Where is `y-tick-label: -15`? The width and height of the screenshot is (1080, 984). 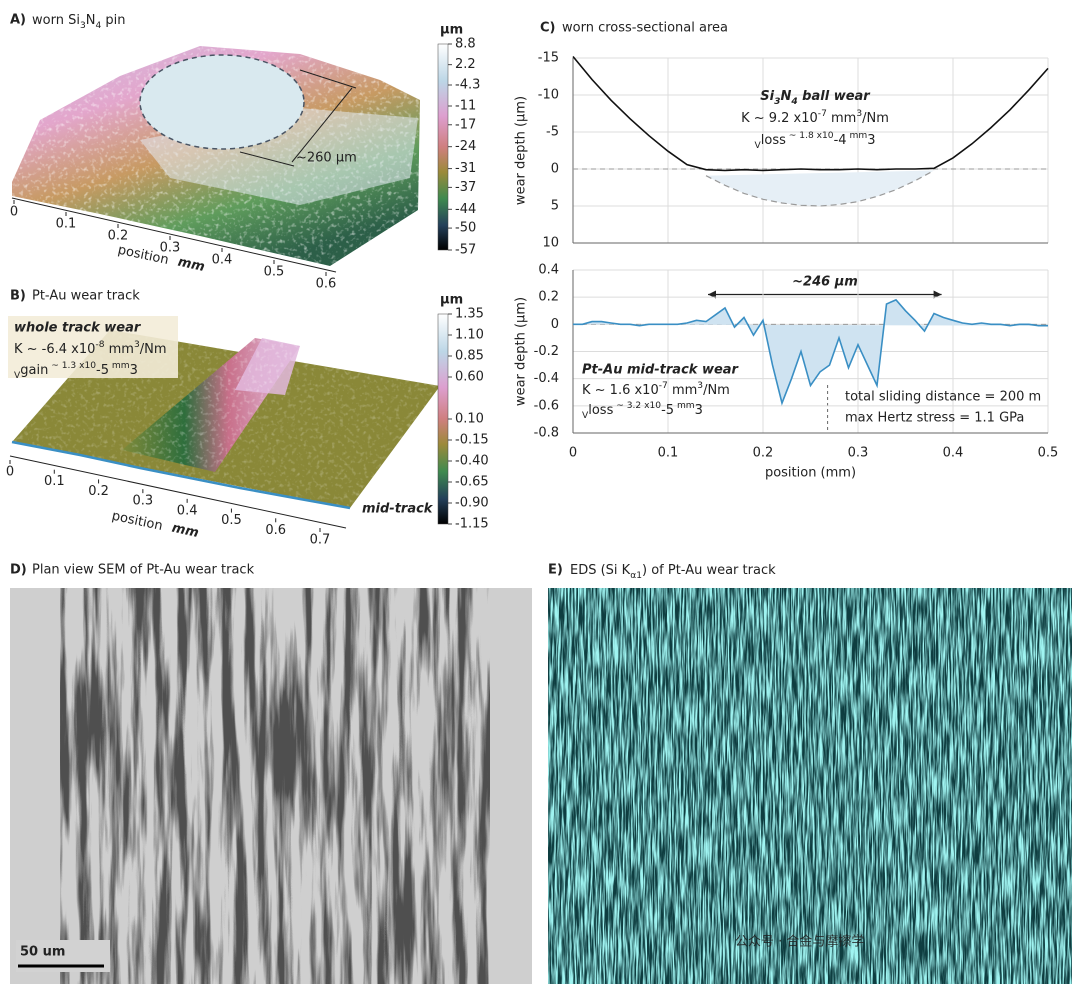
y-tick-label: -15 is located at coordinates (548, 58).